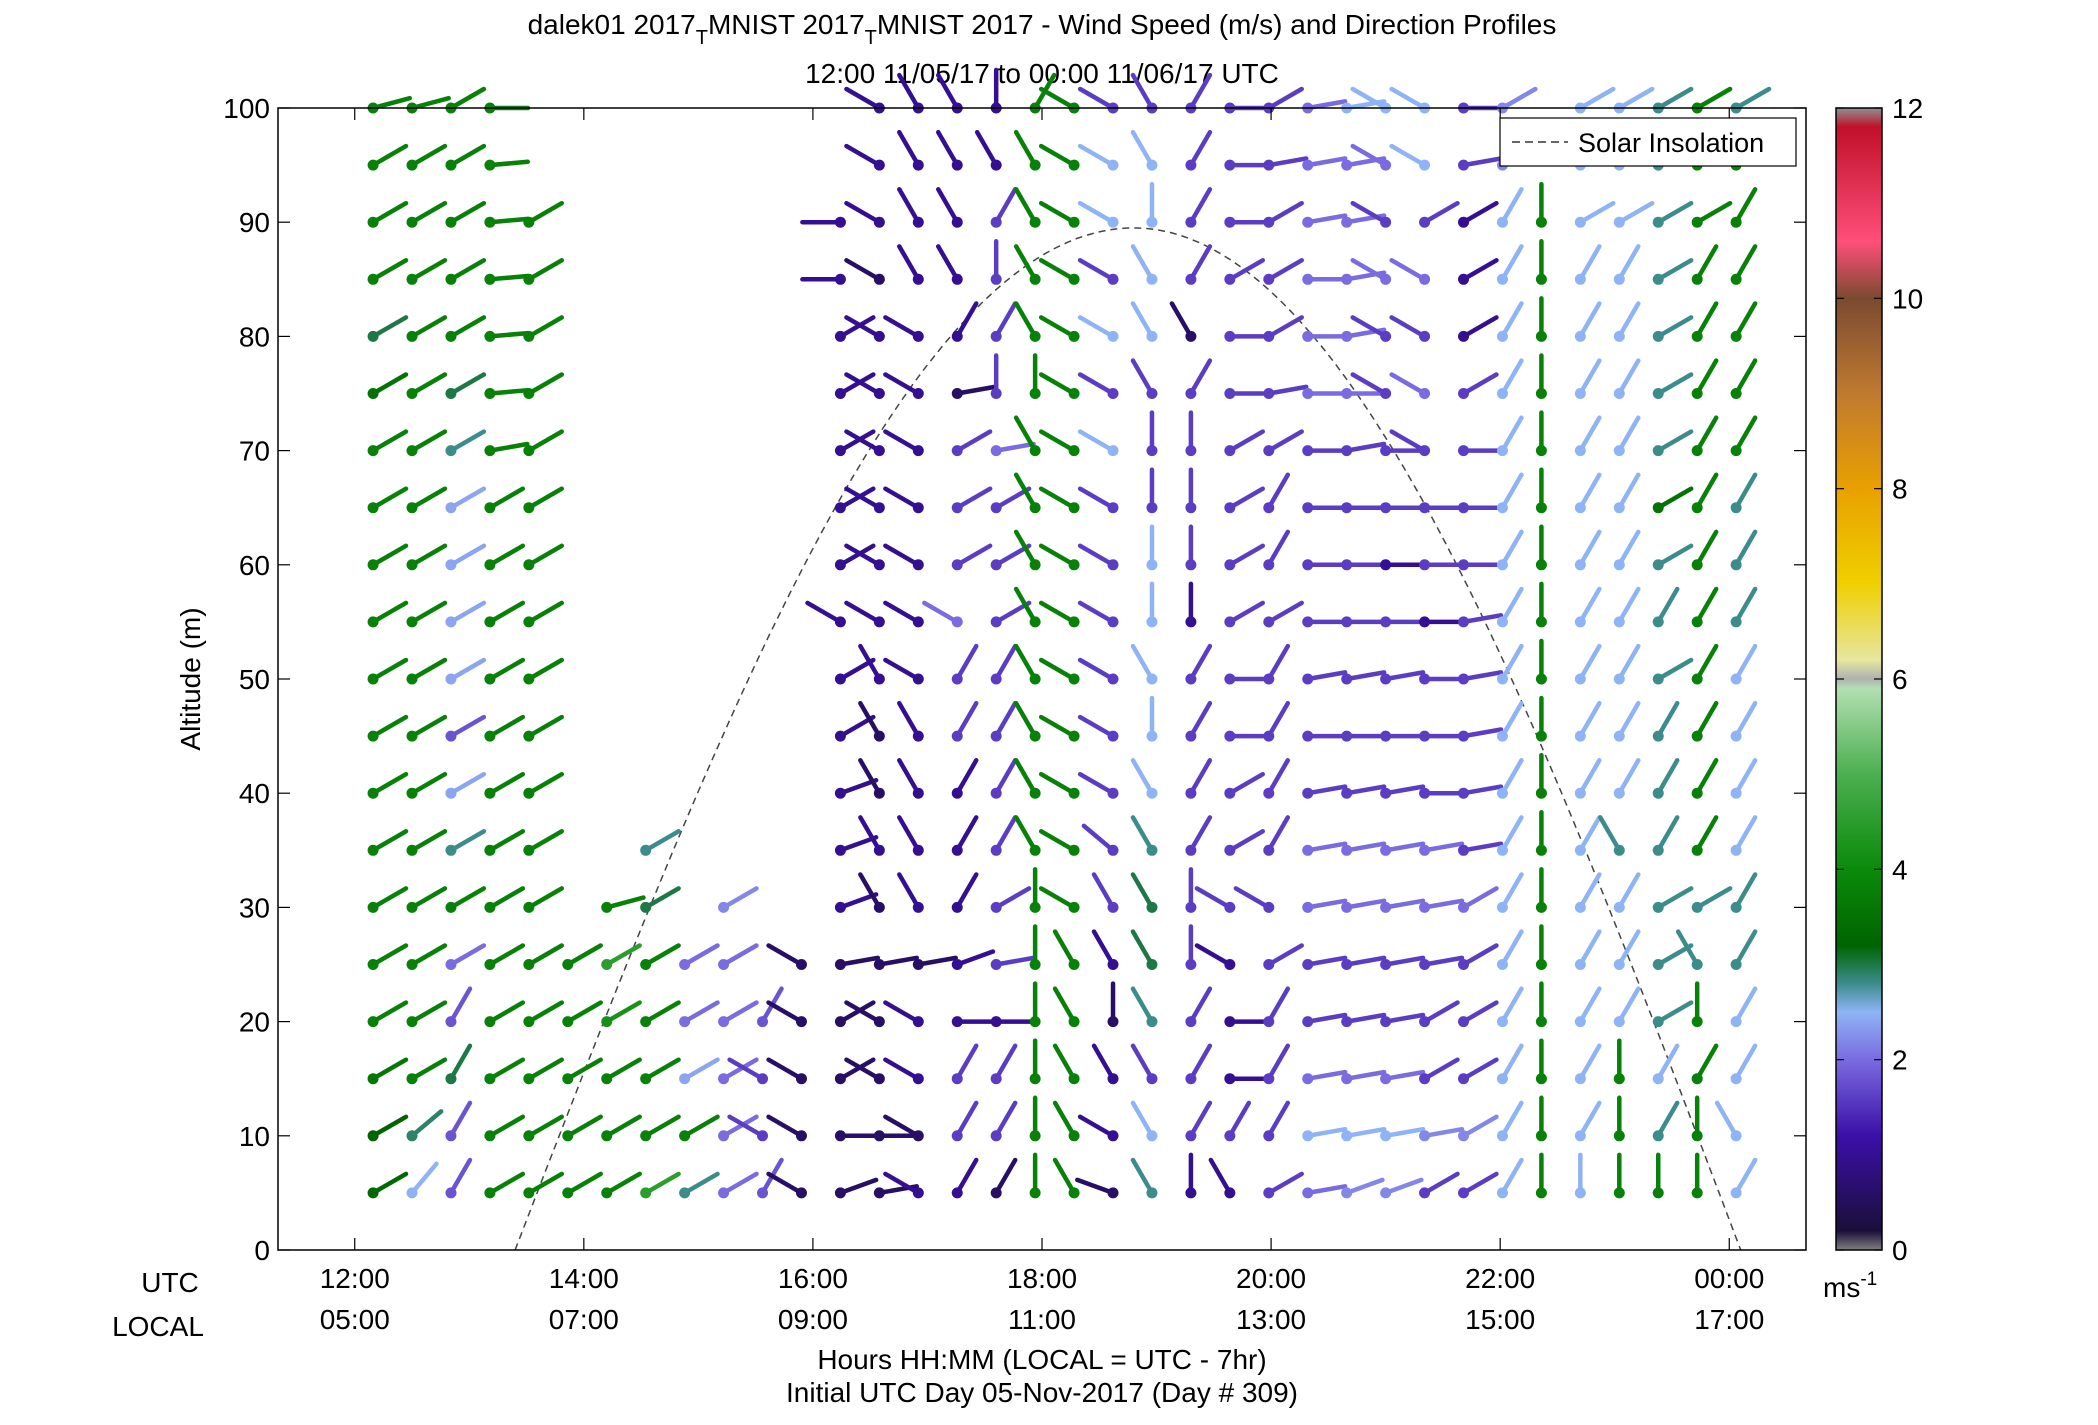 This screenshot has width=2098, height=1425. What do you see at coordinates (254, 679) in the screenshot?
I see `y-tick-label: 50` at bounding box center [254, 679].